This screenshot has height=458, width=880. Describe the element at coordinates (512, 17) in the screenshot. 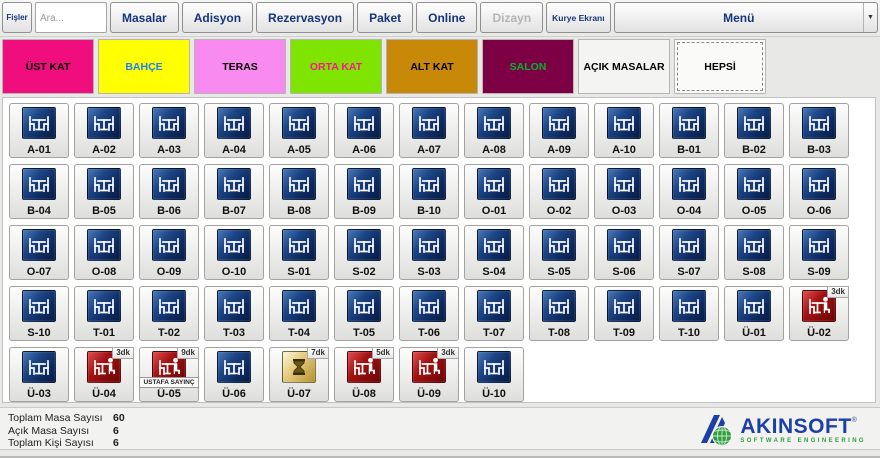

I see `nav-button: Dizayn` at that location.